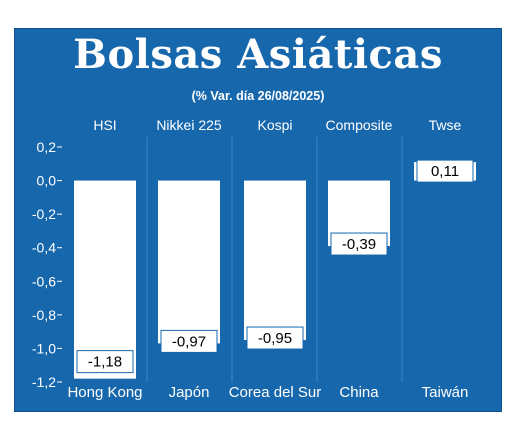 Image resolution: width=520 pixels, height=432 pixels. Describe the element at coordinates (359, 125) in the screenshot. I see `index-name-label: Composite` at that location.